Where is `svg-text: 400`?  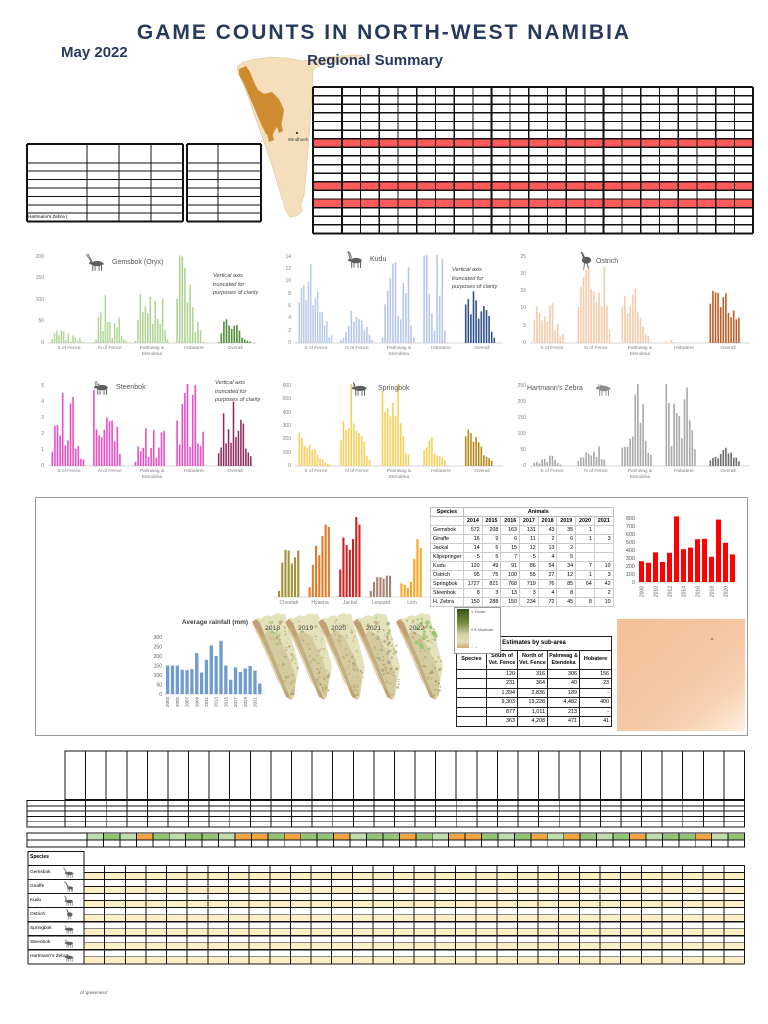 svg-text: 400 is located at coordinates (630, 551).